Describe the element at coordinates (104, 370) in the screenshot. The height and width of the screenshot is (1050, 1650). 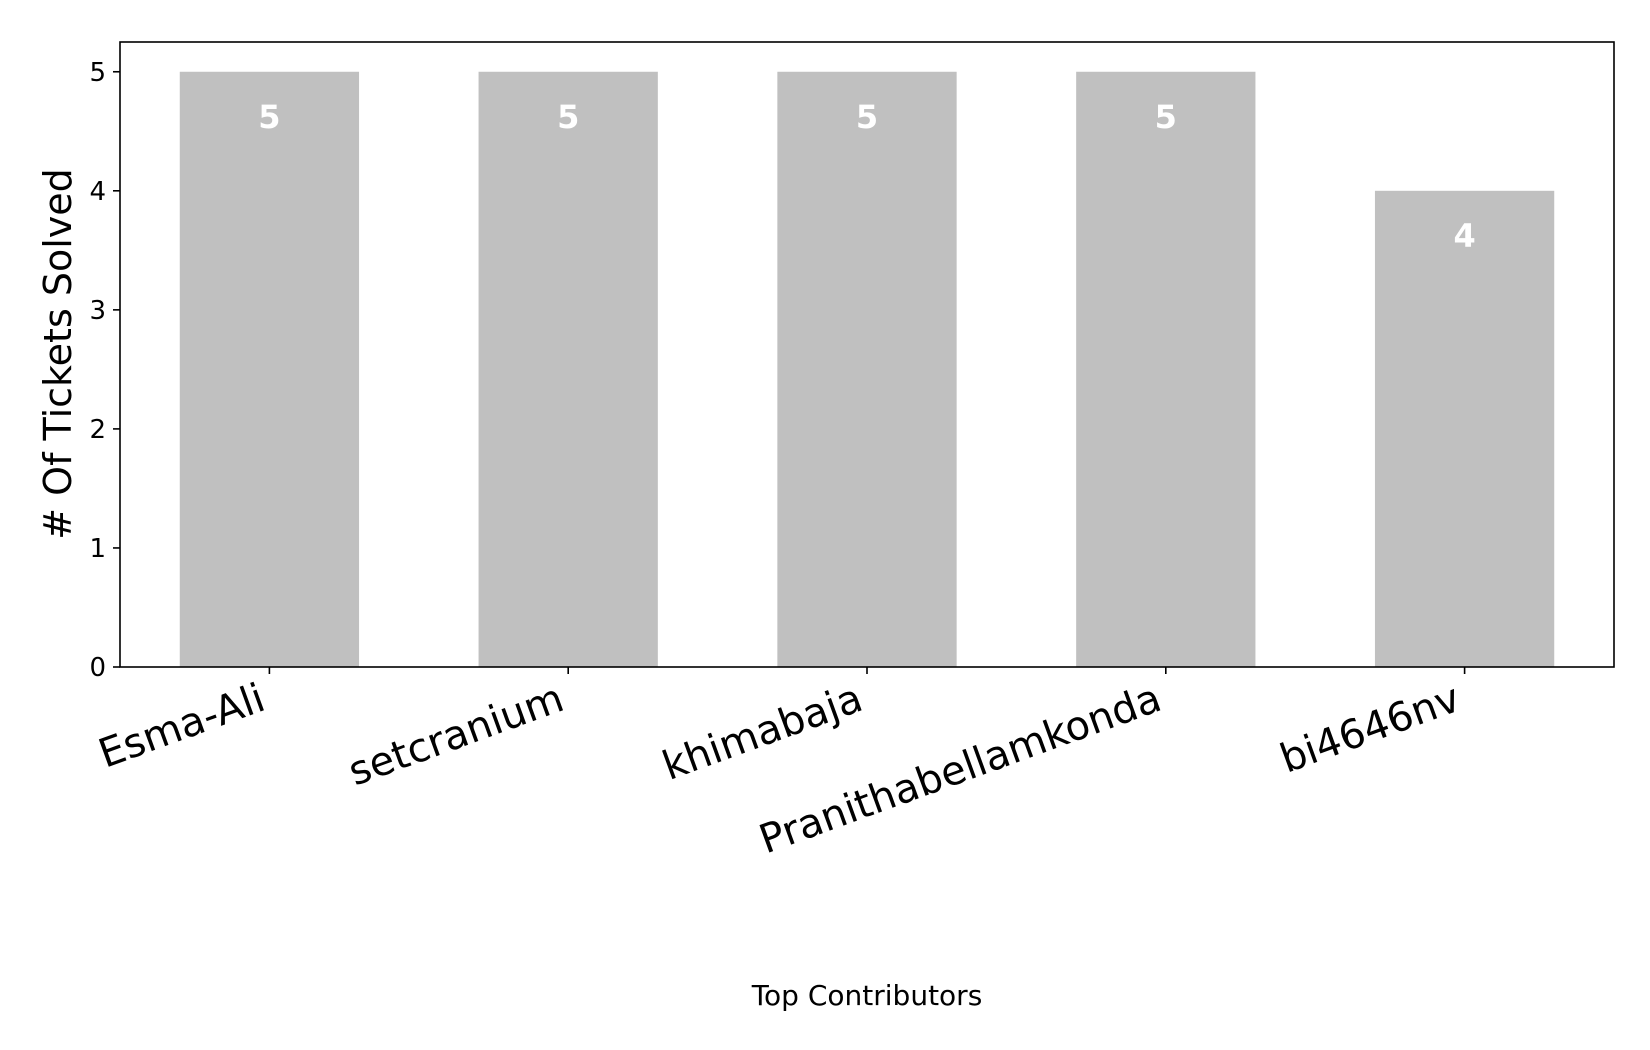
I see `y-axis: 0 1 2 3 4 5` at that location.